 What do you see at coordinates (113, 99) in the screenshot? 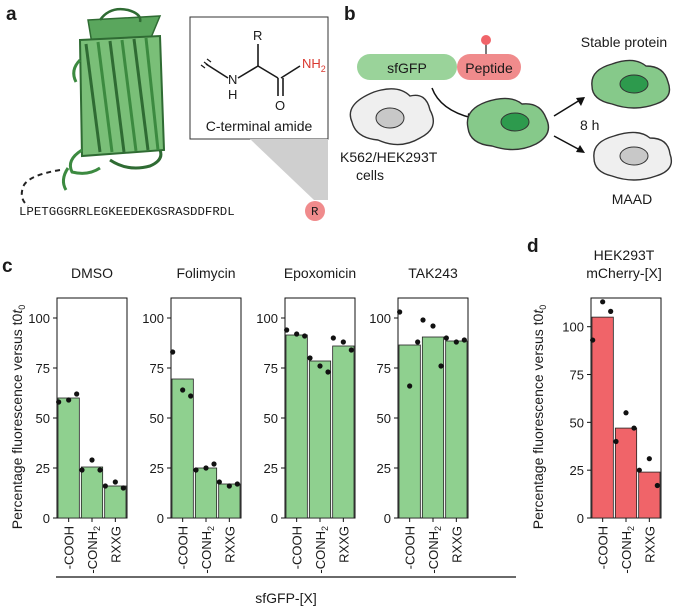
I see `protein-structure-image` at bounding box center [113, 99].